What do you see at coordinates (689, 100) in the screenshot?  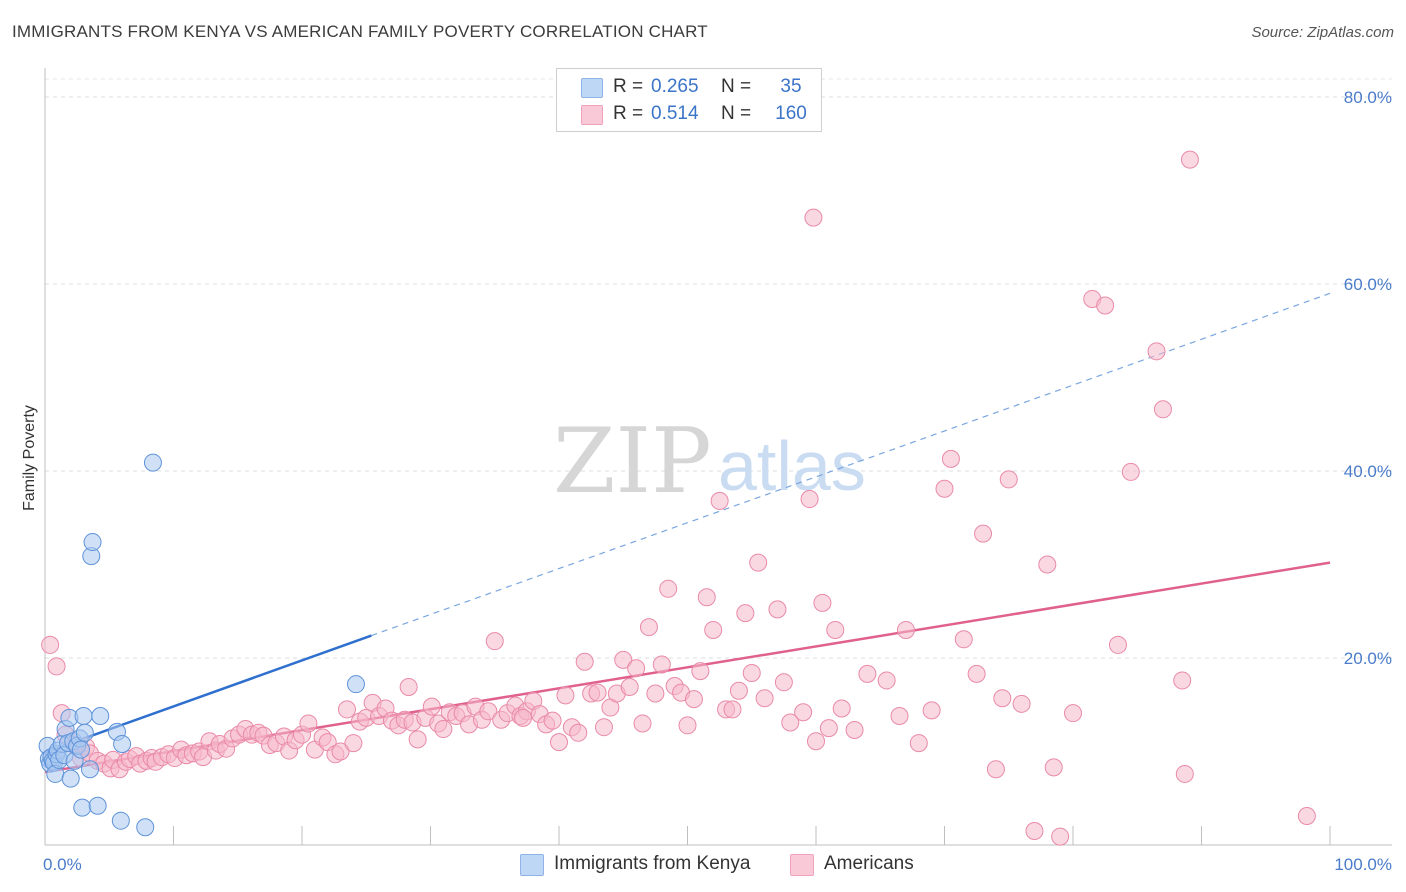 I see `correlation-legend: R = 0.265 N = 35 R = 0.514 N = 160` at bounding box center [689, 100].